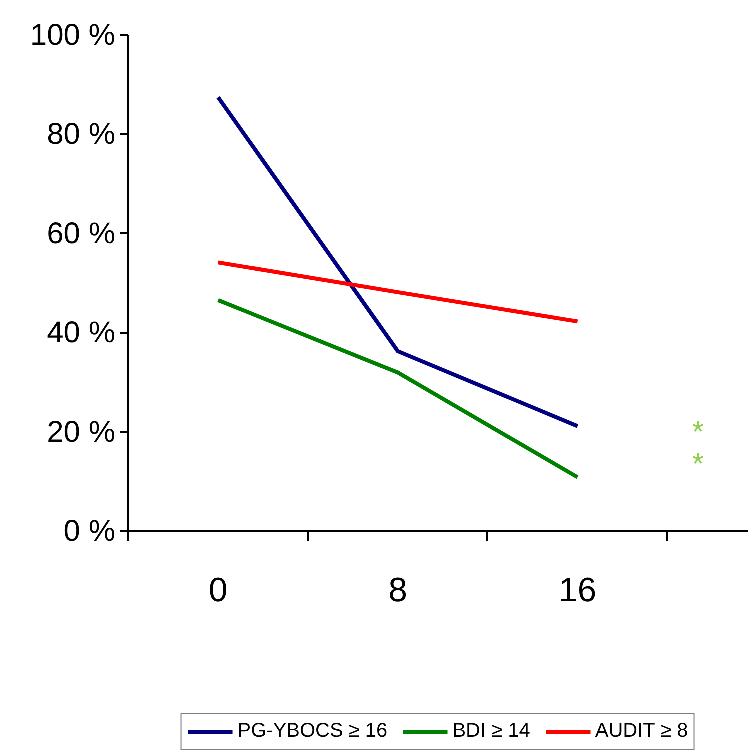 This screenshot has width=748, height=753. What do you see at coordinates (73, 35) in the screenshot?
I see `y-tick-label: 100 %` at bounding box center [73, 35].